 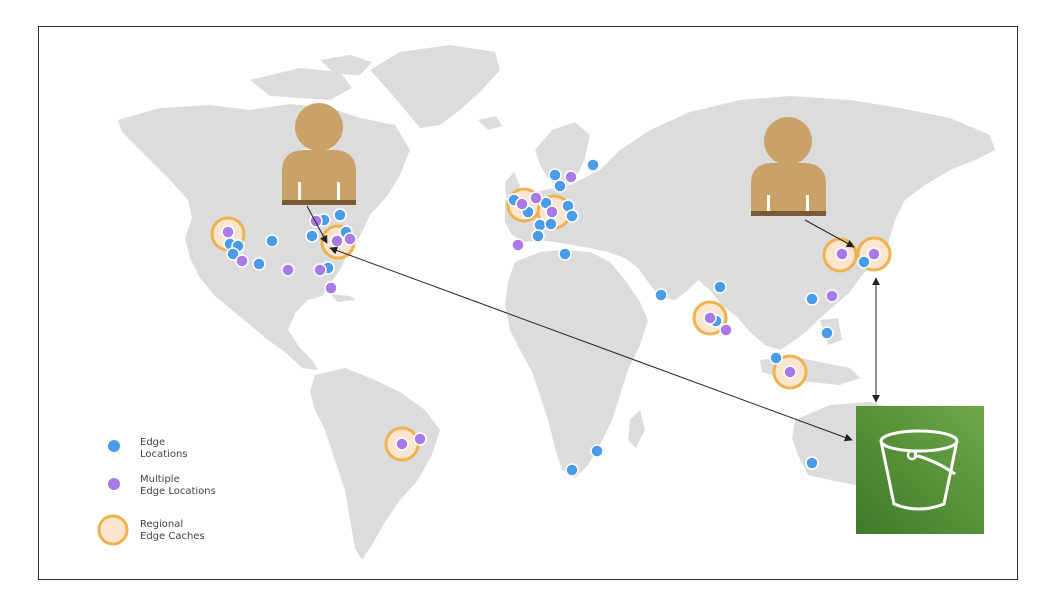 I want to click on legend-regional-line2: Edge Caches, so click(x=172, y=536).